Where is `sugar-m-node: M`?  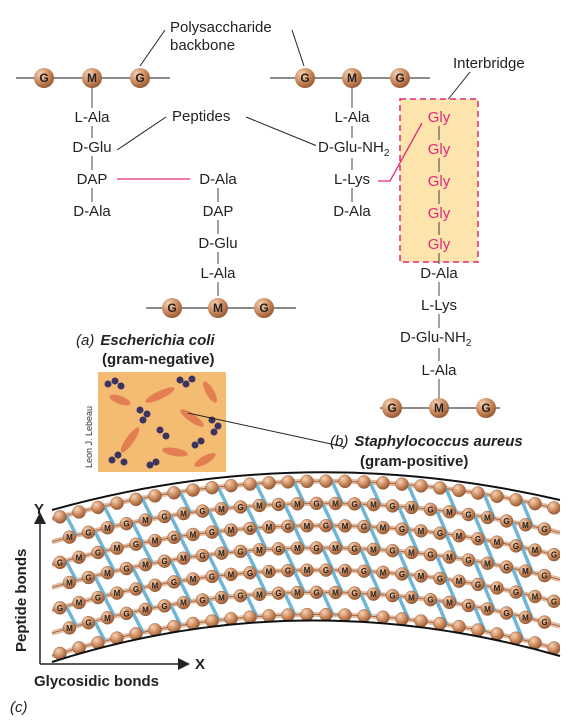 sugar-m-node: M is located at coordinates (92, 78).